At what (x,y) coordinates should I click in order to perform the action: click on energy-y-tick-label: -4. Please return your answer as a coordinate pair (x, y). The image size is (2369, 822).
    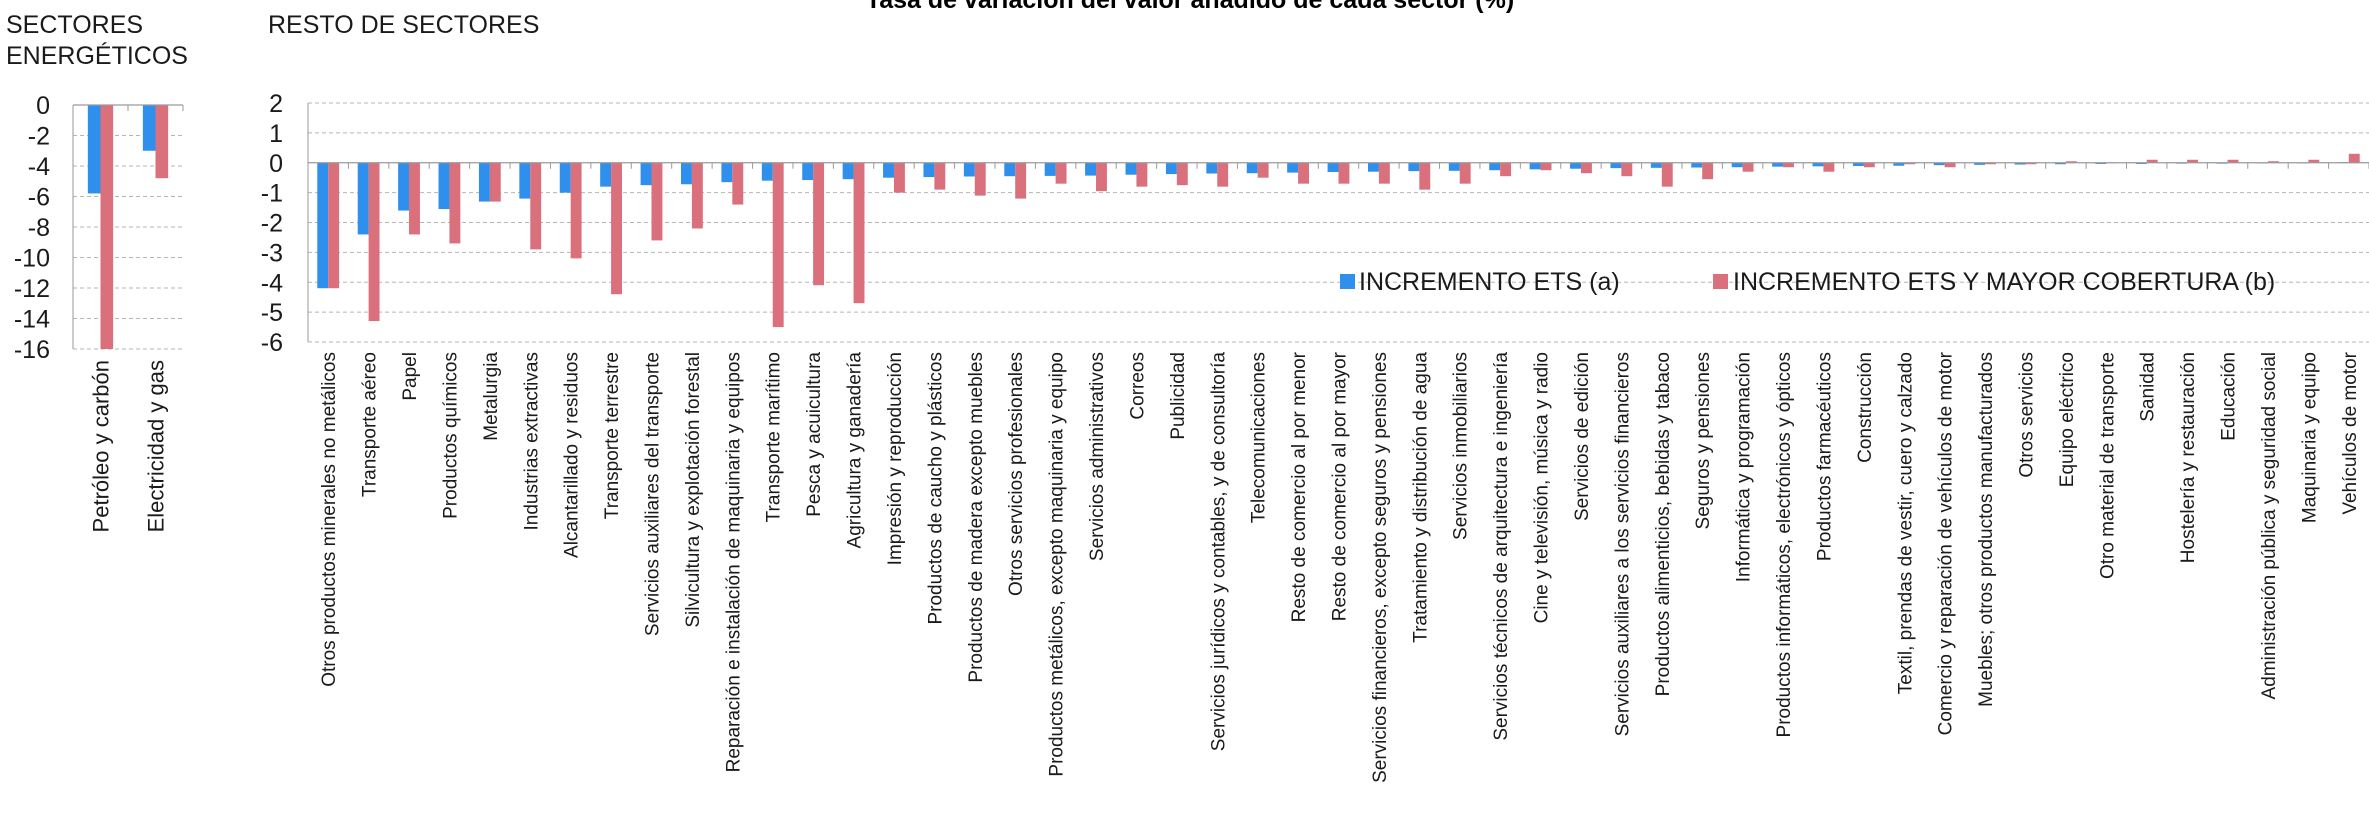
    Looking at the image, I should click on (39, 167).